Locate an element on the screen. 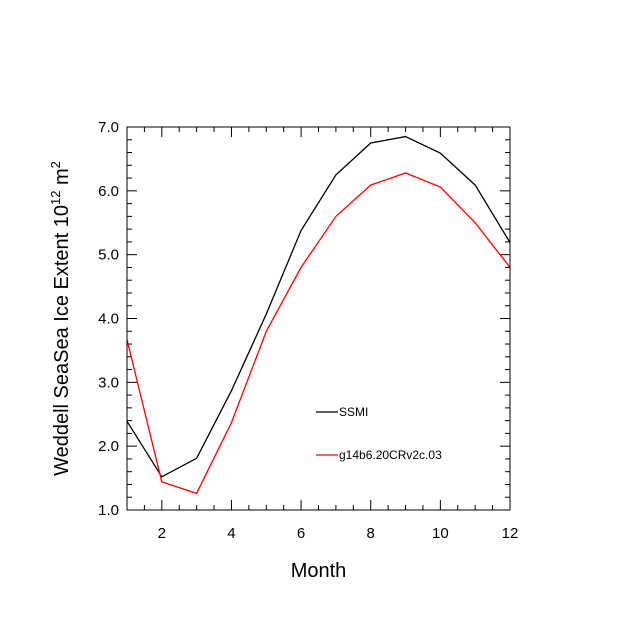 This screenshot has width=638, height=638. y-axis-title-exponent: 12 is located at coordinates (55, 198).